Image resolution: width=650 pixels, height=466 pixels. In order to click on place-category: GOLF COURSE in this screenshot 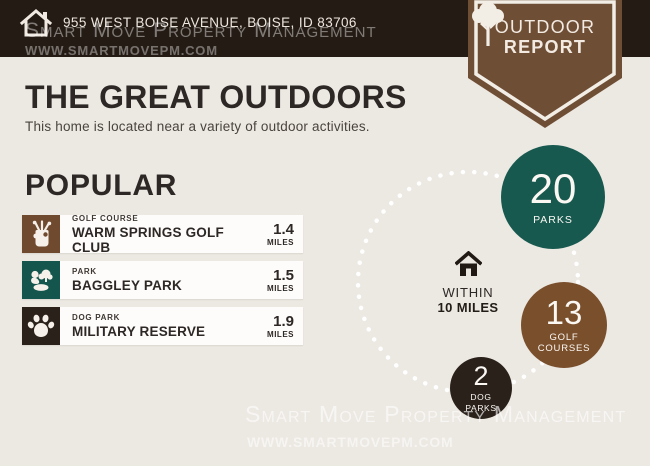, I will do `click(105, 218)`.